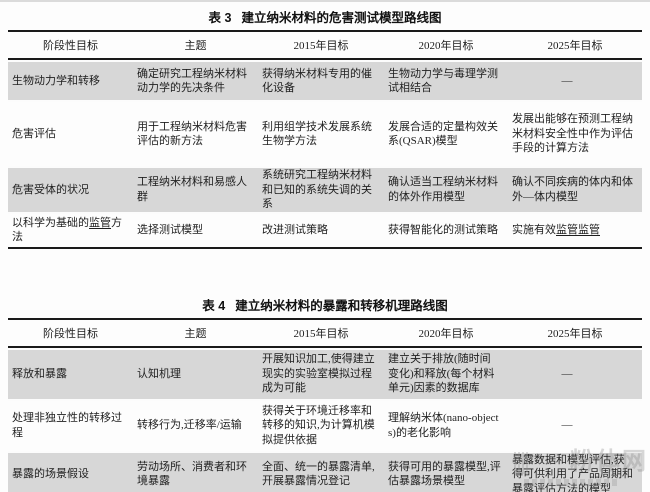 This screenshot has height=492, width=650. I want to click on table-cell: 开展知识加工,使得建立现实的实验室模拟过程成为可能, so click(321, 373).